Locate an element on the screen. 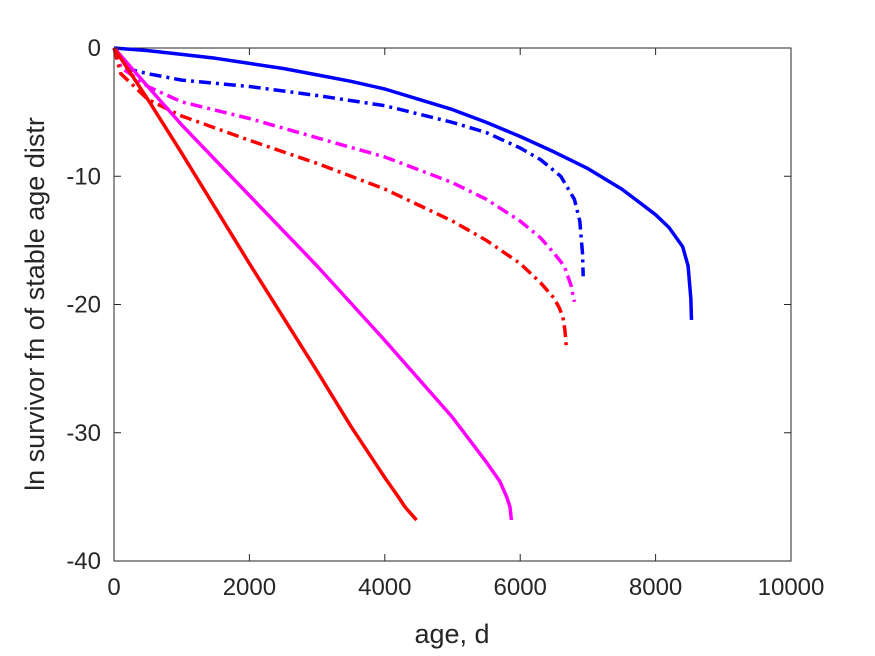 This screenshot has height=656, width=875. x-tick-label: 8000 is located at coordinates (655, 587).